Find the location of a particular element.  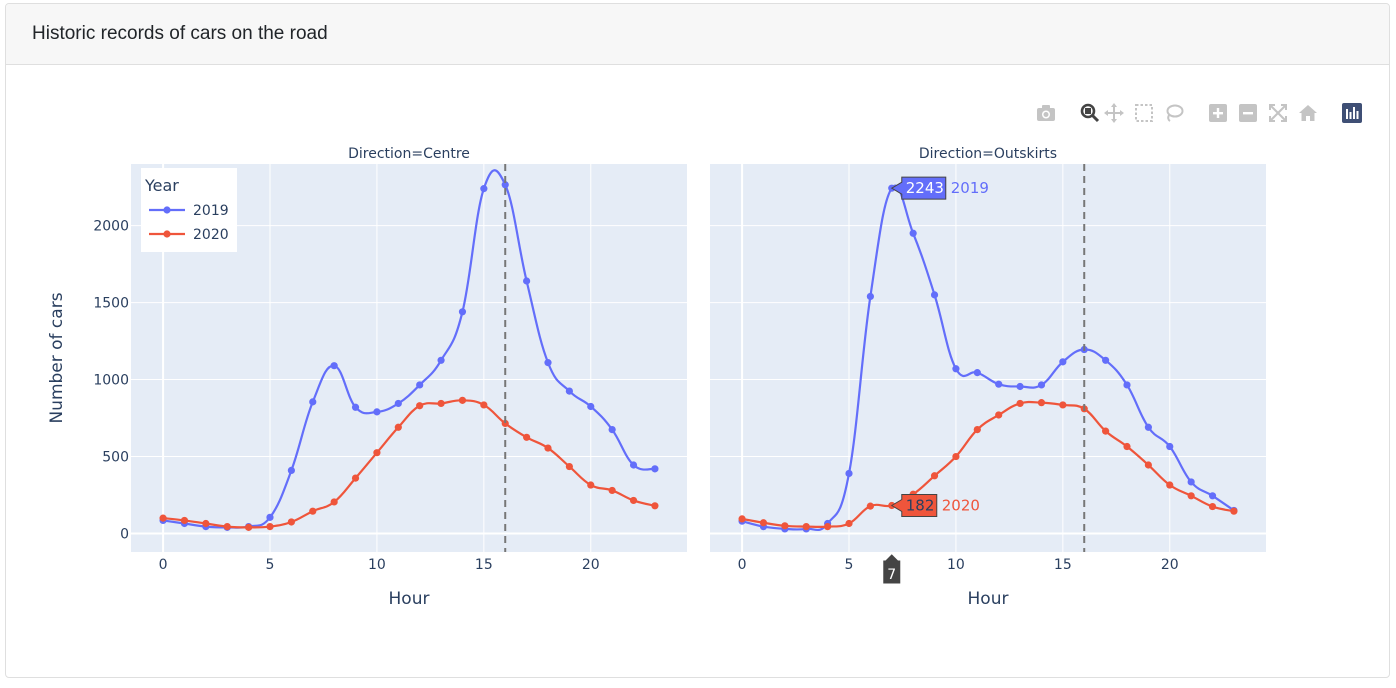

modebar is located at coordinates (1194, 113).